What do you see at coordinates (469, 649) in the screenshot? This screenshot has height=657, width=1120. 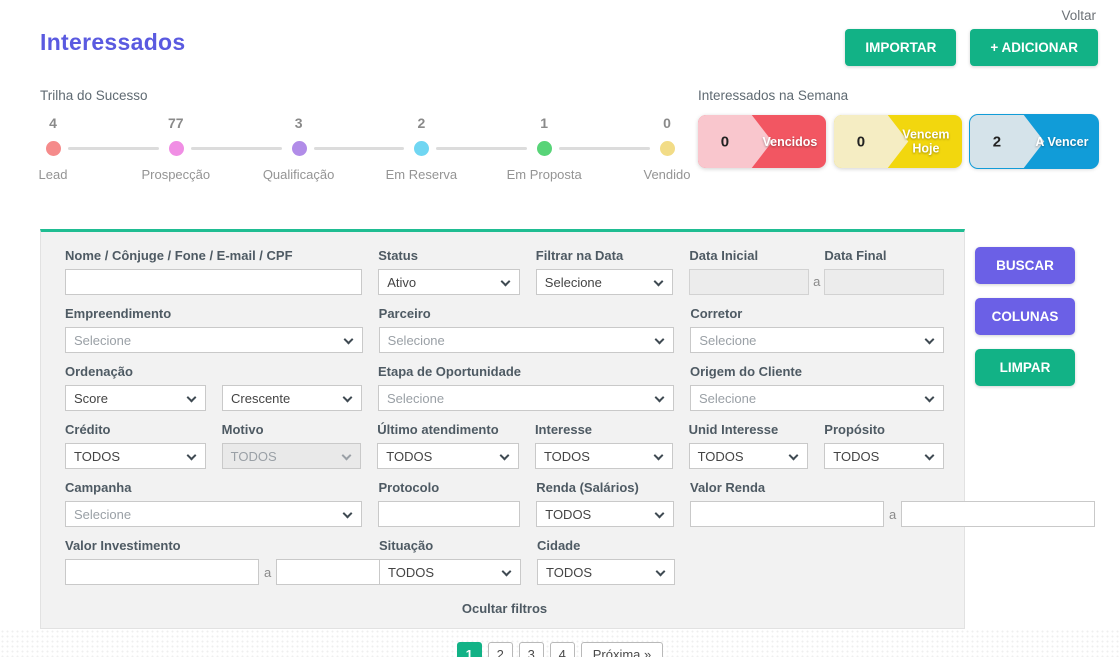 I see `page-button-1: 1` at bounding box center [469, 649].